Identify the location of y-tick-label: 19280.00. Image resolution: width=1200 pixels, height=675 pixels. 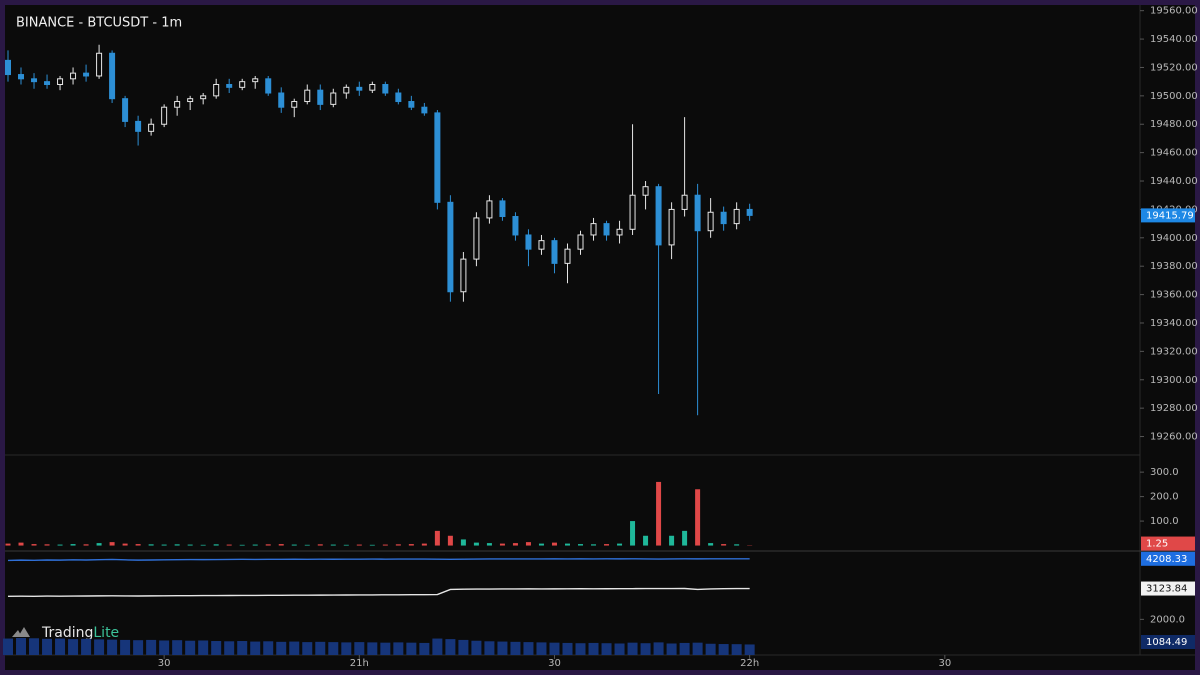
(1174, 408).